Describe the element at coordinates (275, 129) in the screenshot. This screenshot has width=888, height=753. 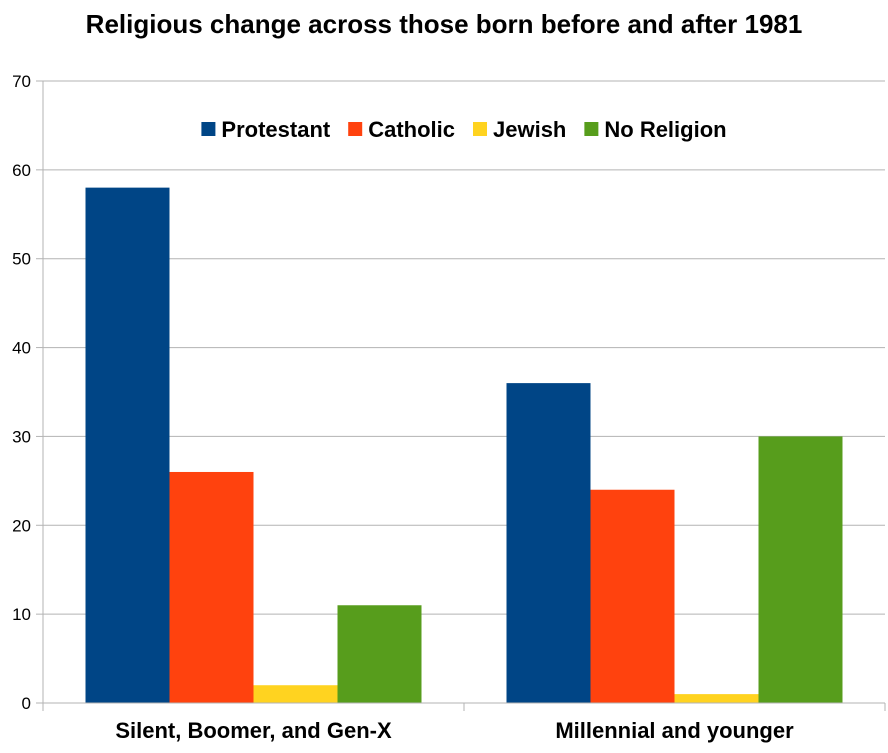
I see `legend-label: Protestant` at that location.